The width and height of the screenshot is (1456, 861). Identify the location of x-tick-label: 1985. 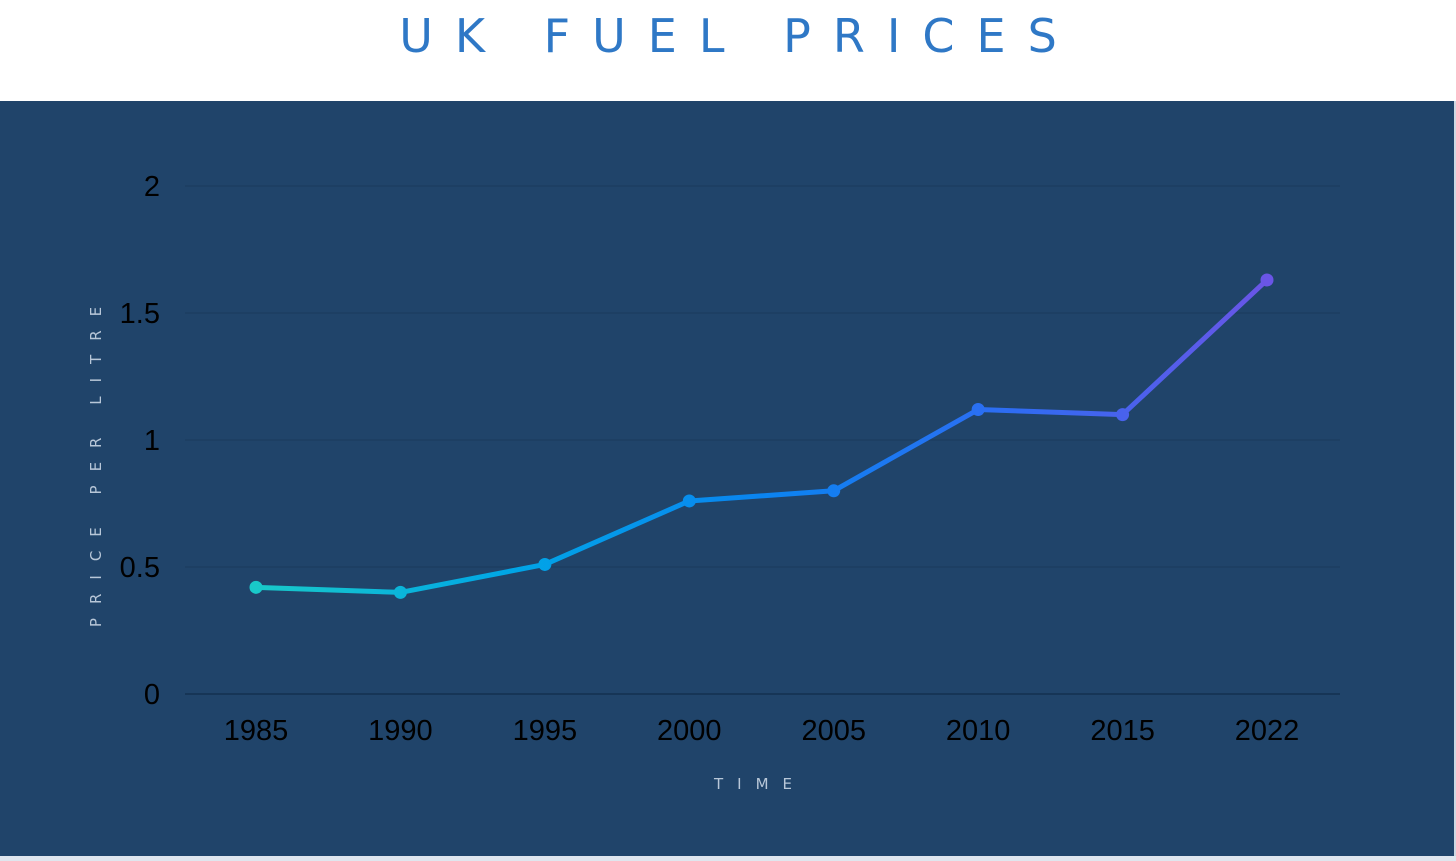
(256, 731).